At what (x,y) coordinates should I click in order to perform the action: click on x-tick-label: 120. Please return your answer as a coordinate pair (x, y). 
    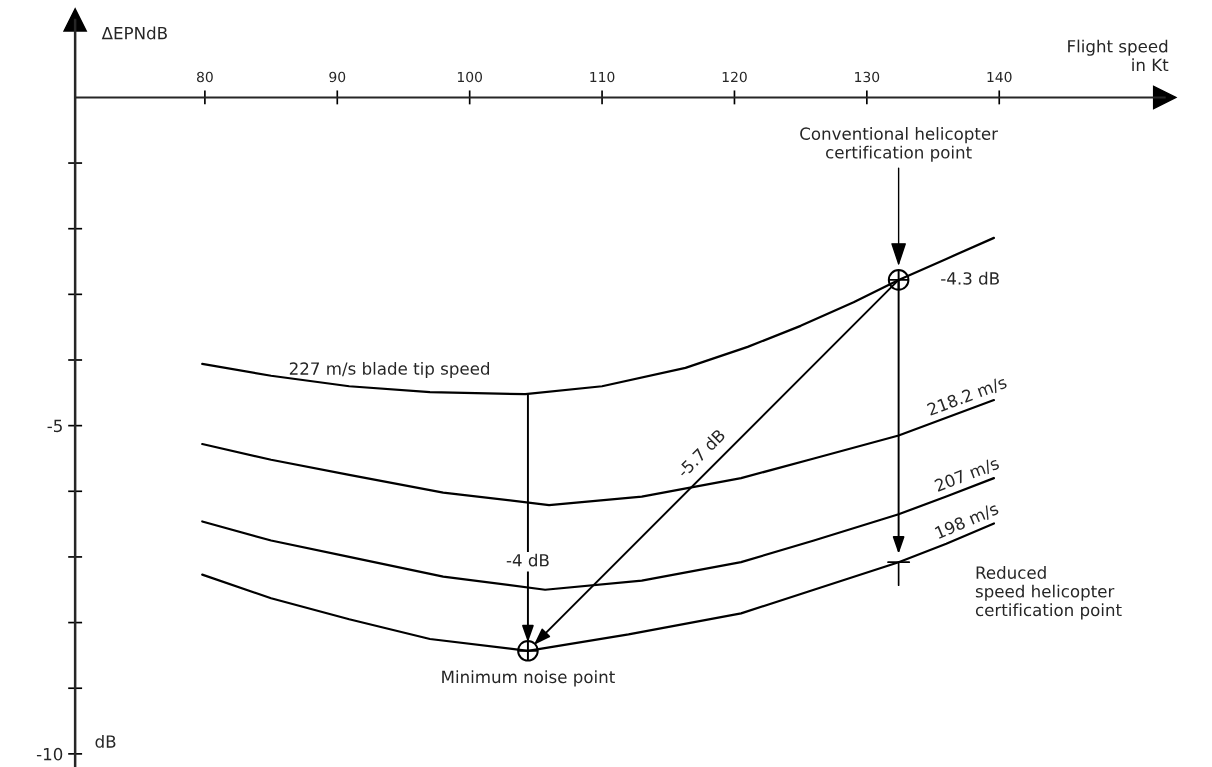
    Looking at the image, I should click on (734, 77).